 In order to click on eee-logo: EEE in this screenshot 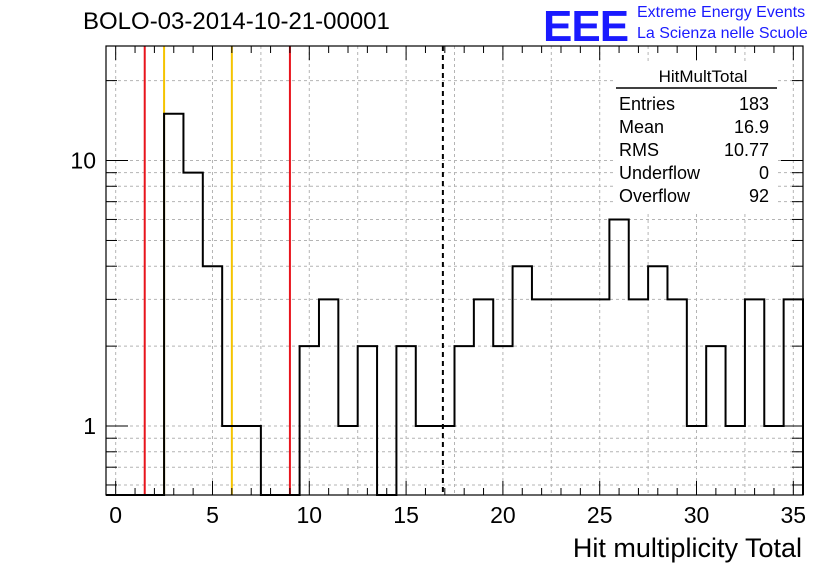, I will do `click(586, 26)`.